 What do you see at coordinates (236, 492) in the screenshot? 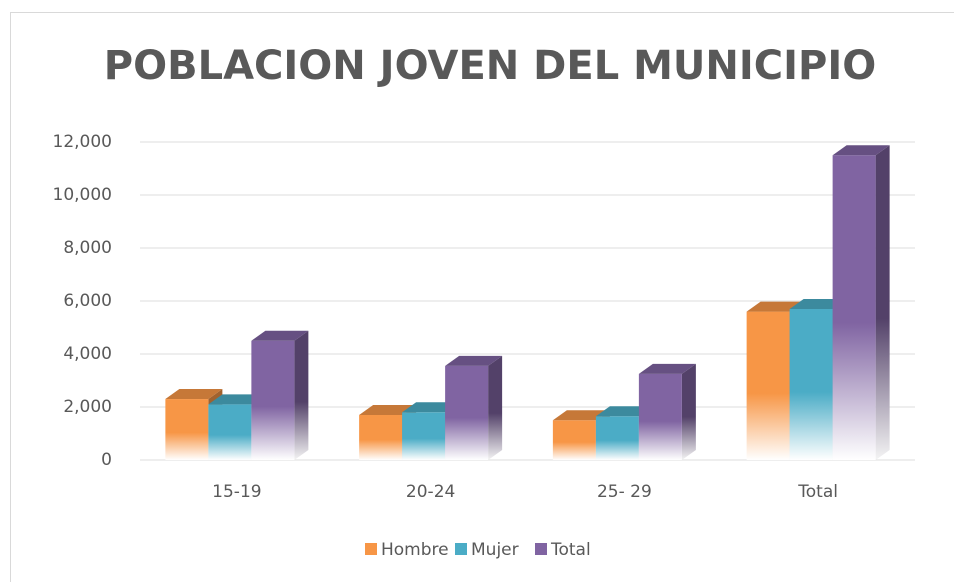
I see `x-tick-label: 15-19` at bounding box center [236, 492].